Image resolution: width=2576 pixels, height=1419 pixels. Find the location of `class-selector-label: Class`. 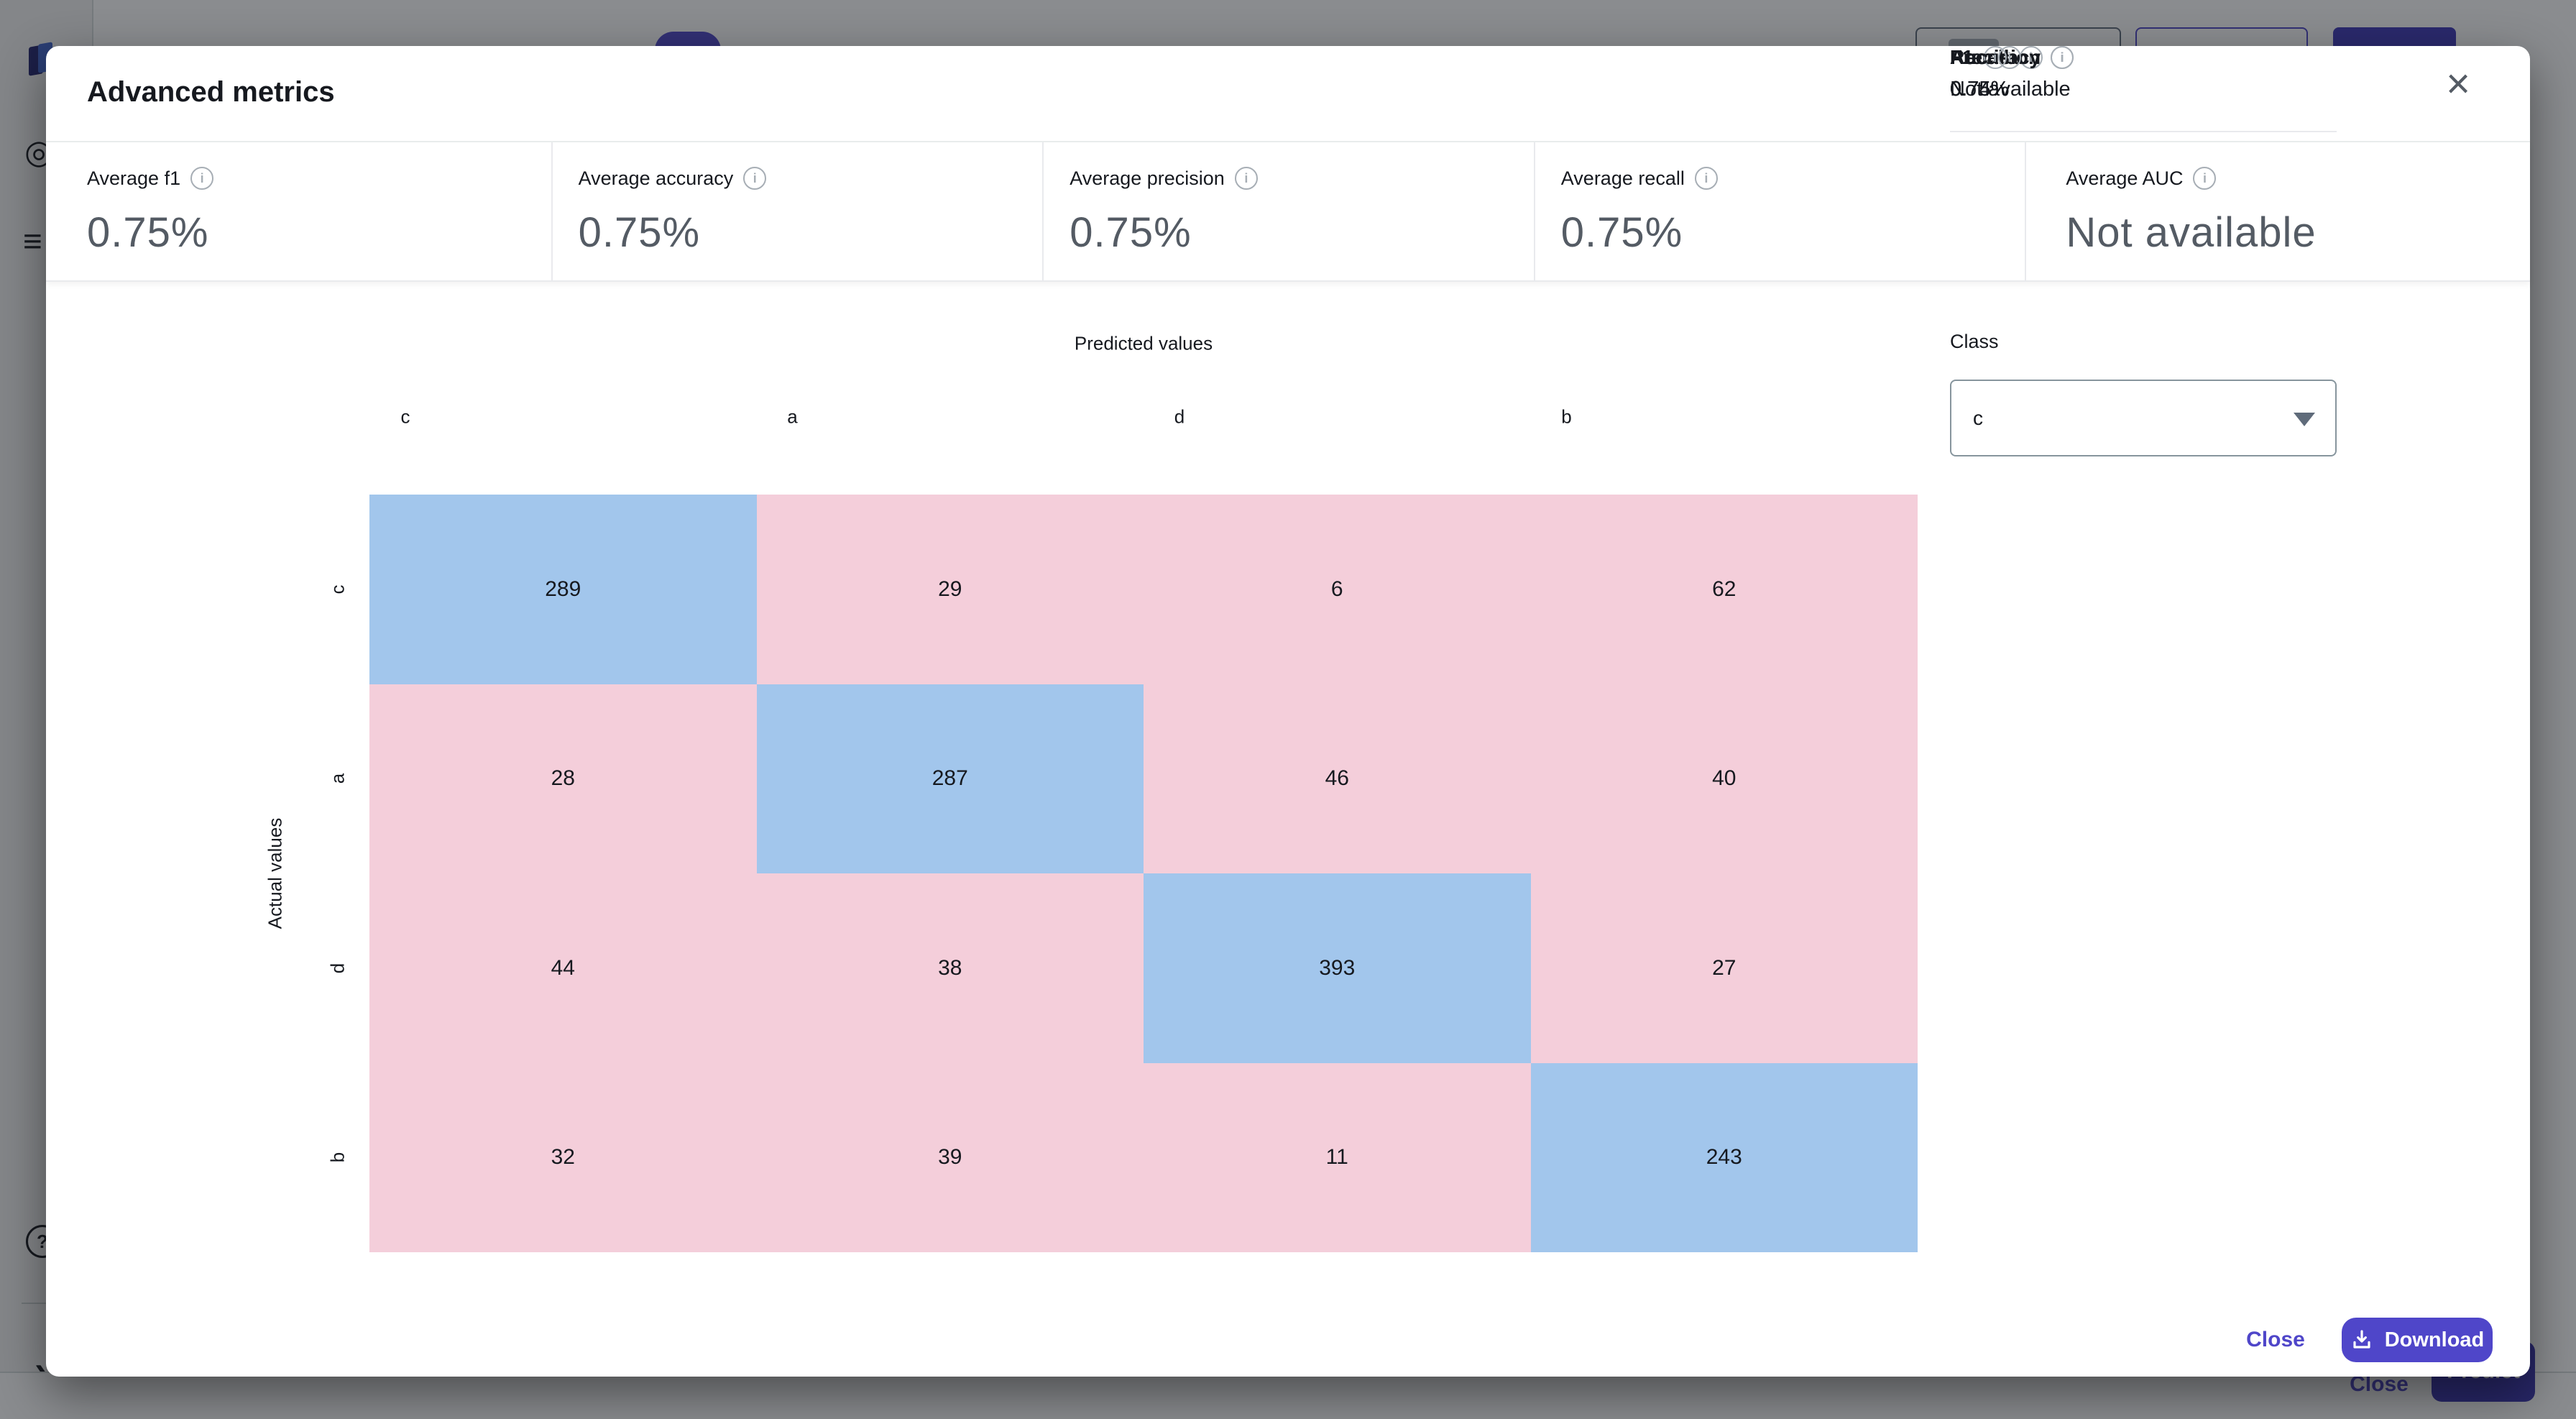

class-selector-label: Class is located at coordinates (1974, 341).